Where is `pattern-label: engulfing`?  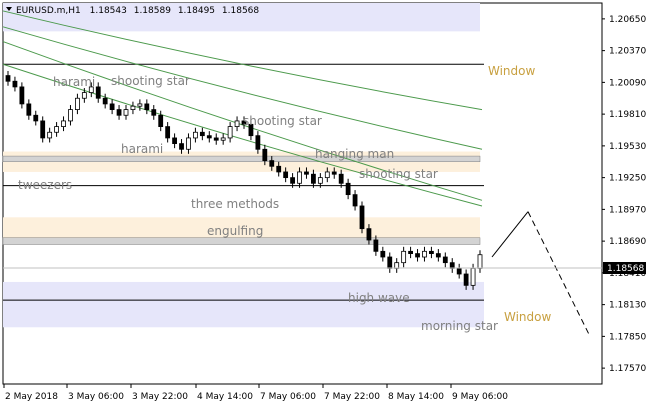
pattern-label: engulfing is located at coordinates (235, 231).